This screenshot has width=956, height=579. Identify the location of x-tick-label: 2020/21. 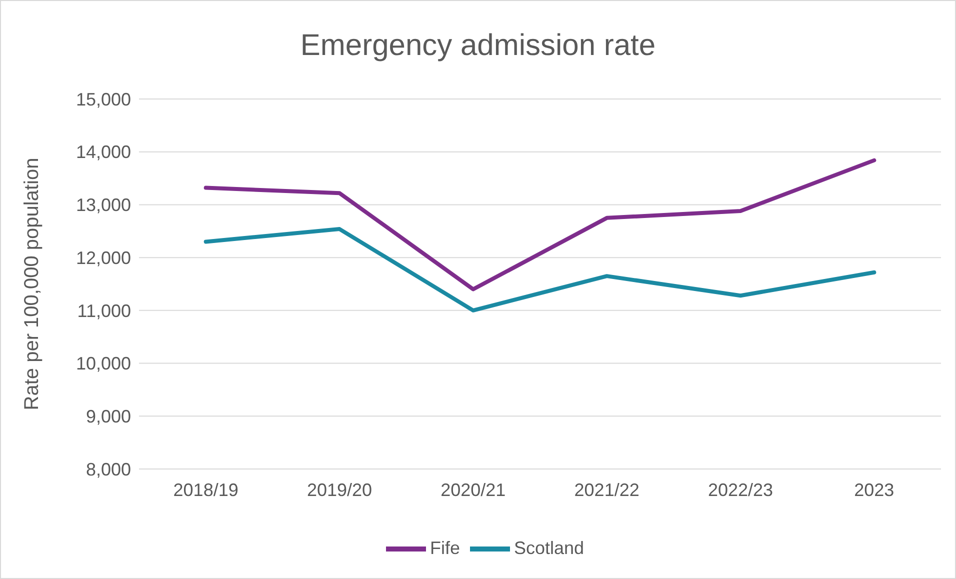
(473, 490).